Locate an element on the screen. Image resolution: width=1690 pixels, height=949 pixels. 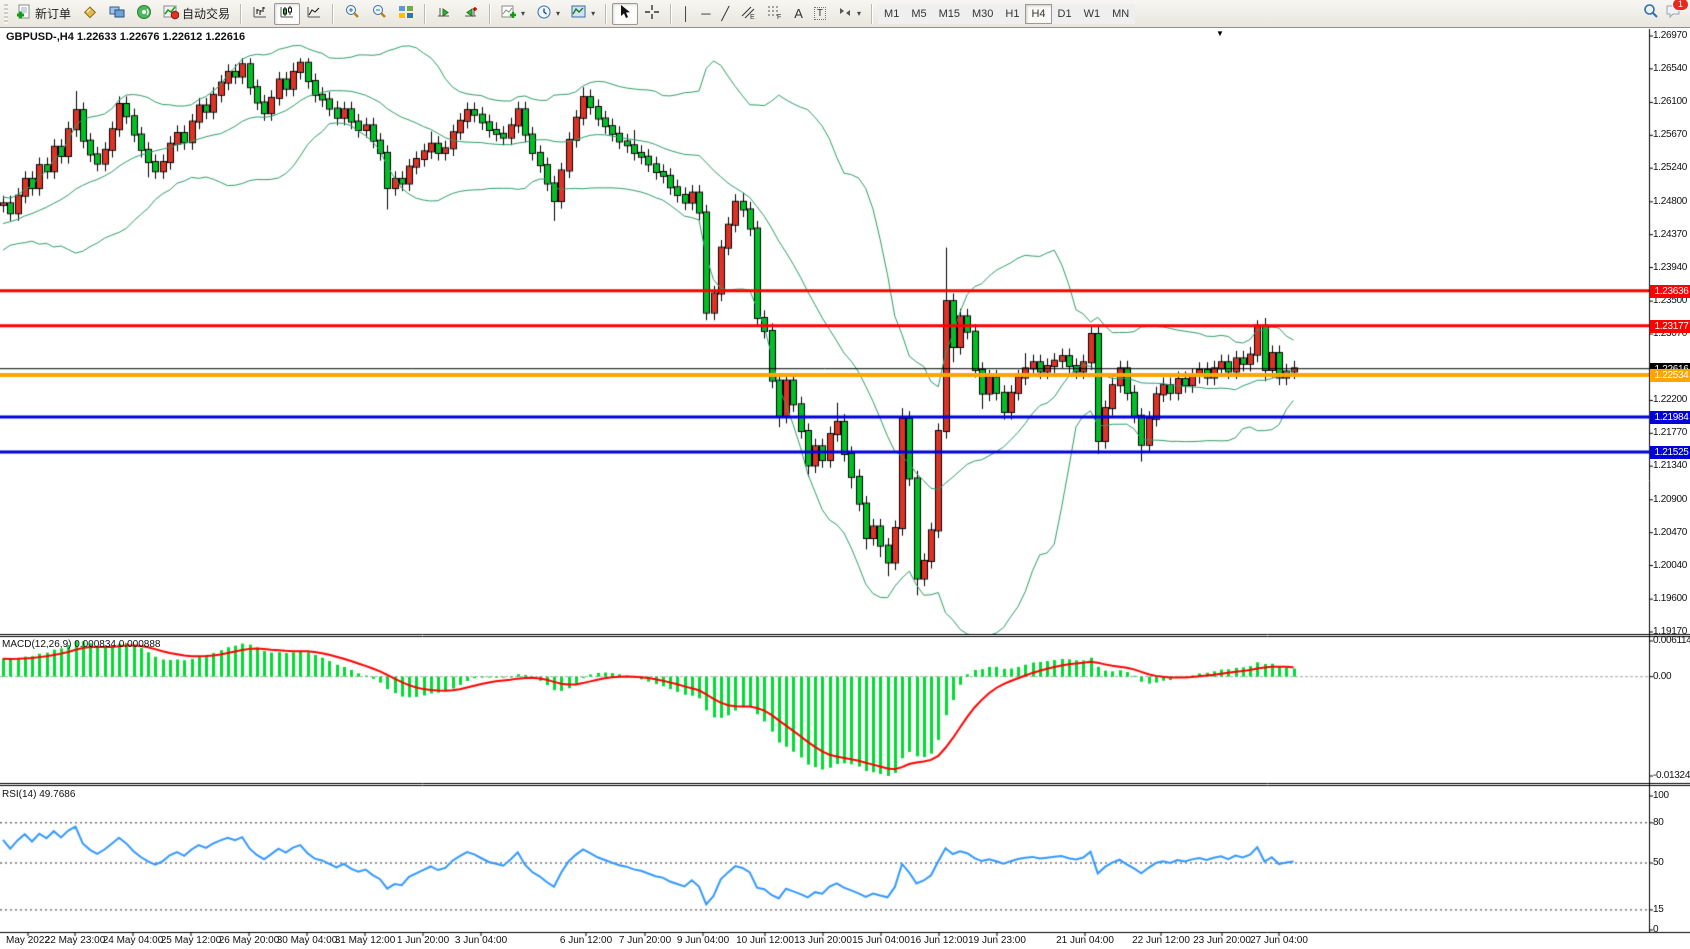
auto-trading-button: 自动交易 is located at coordinates (196, 14).